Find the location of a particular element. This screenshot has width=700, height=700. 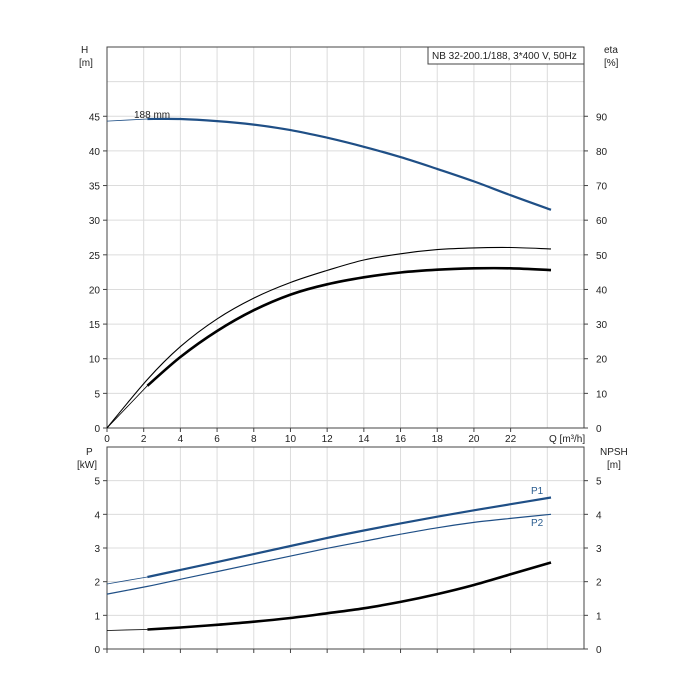

lower-left-tick-label: 4 is located at coordinates (97, 515).